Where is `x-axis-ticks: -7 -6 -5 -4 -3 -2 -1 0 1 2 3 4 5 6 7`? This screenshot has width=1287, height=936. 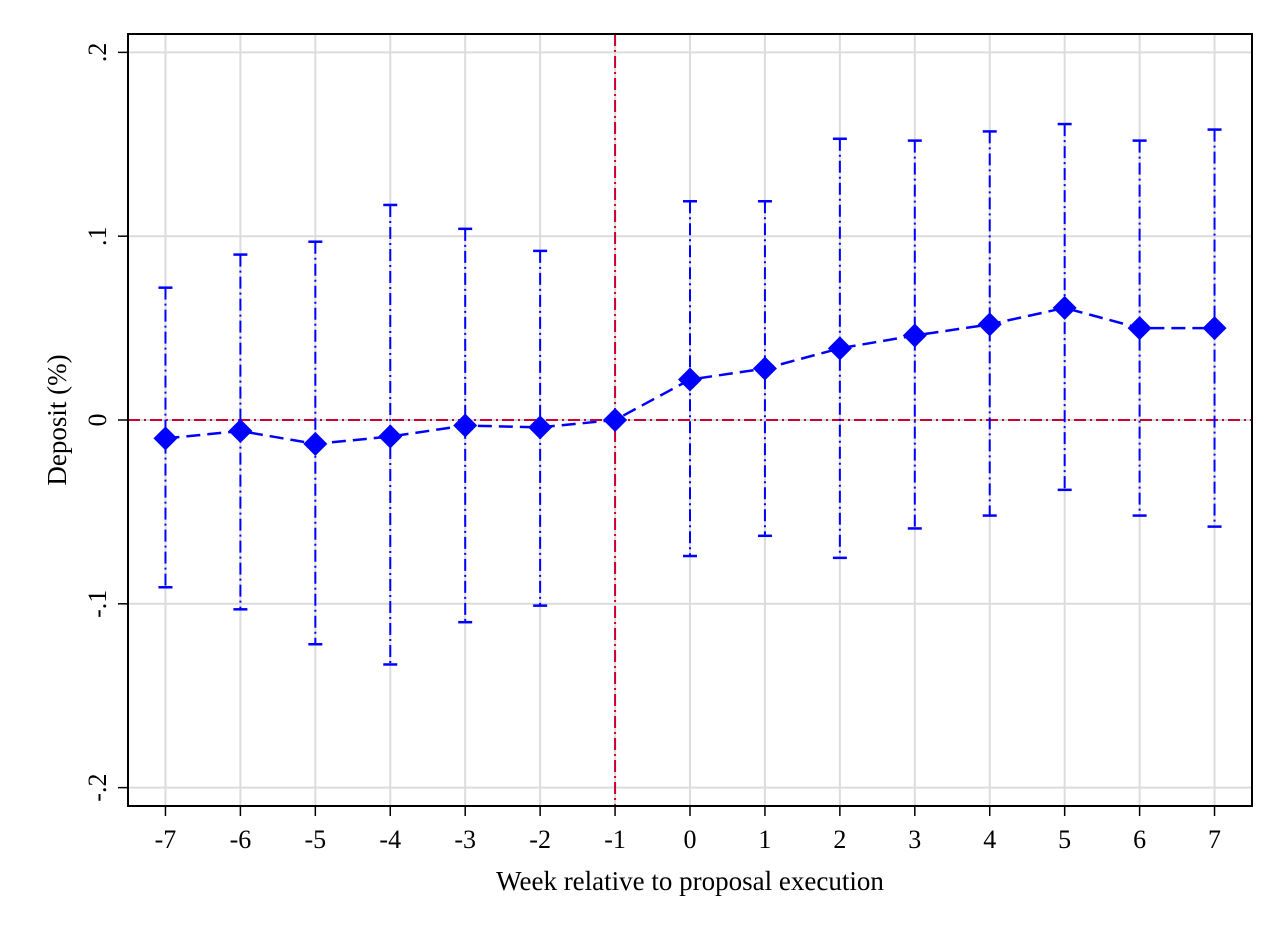
x-axis-ticks: -7 -6 -5 -4 -3 -2 -1 0 1 2 3 4 5 6 7 is located at coordinates (688, 830).